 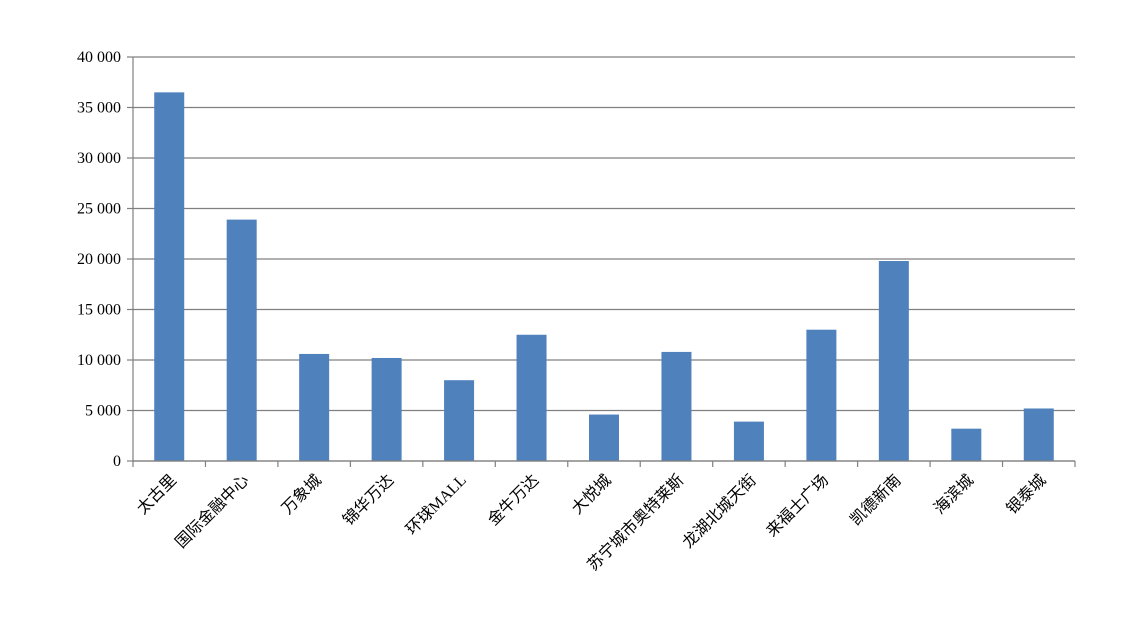 What do you see at coordinates (99, 360) in the screenshot?
I see `y-tick-label: 10 000` at bounding box center [99, 360].